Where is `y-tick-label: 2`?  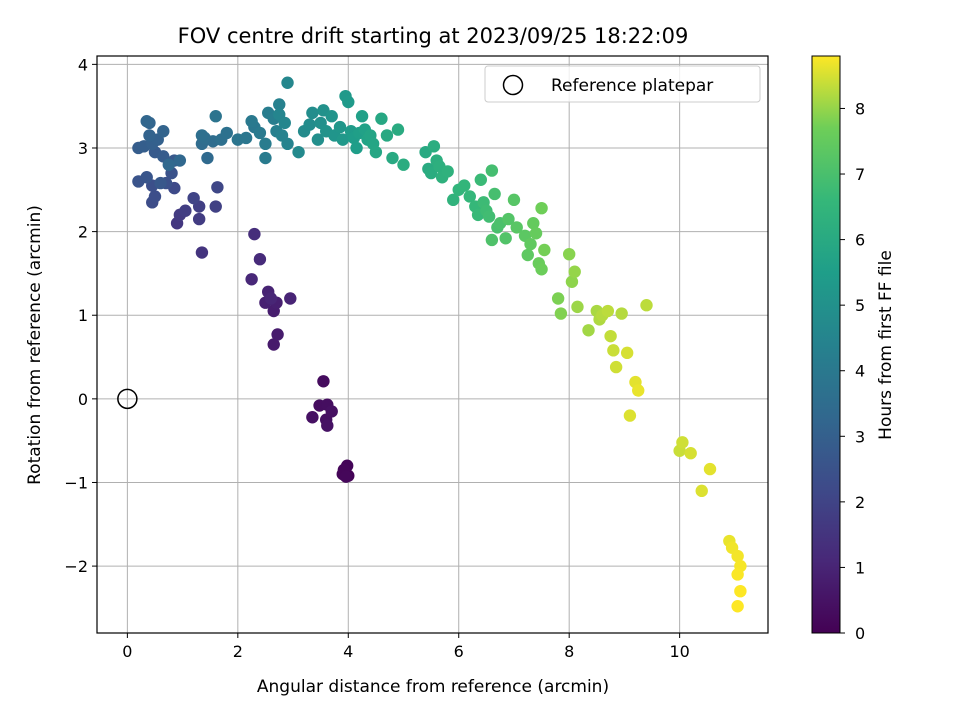
y-tick-label: 2 is located at coordinates (83, 232).